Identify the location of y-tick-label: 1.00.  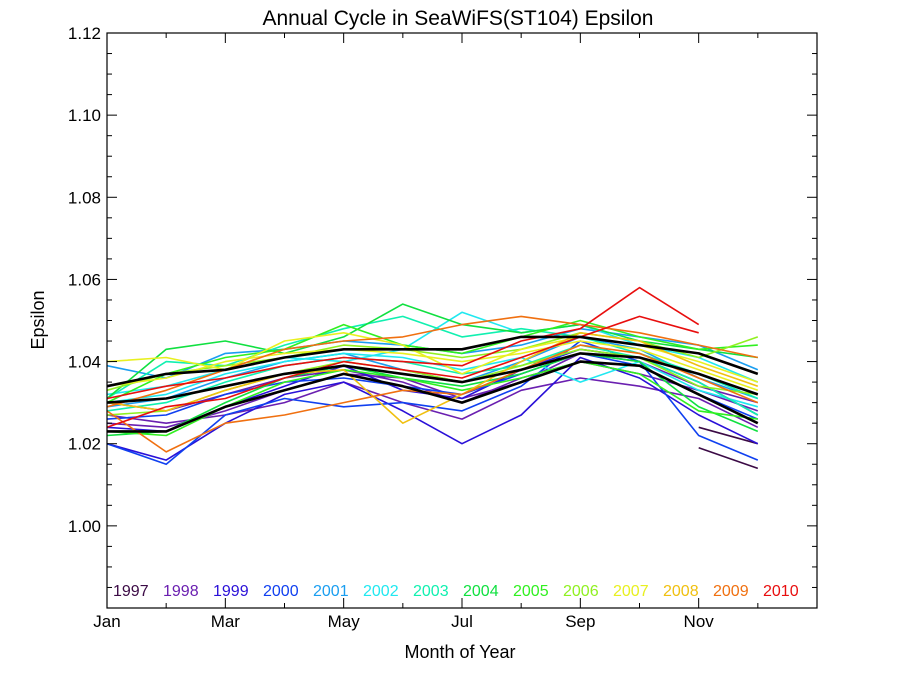
(84, 526).